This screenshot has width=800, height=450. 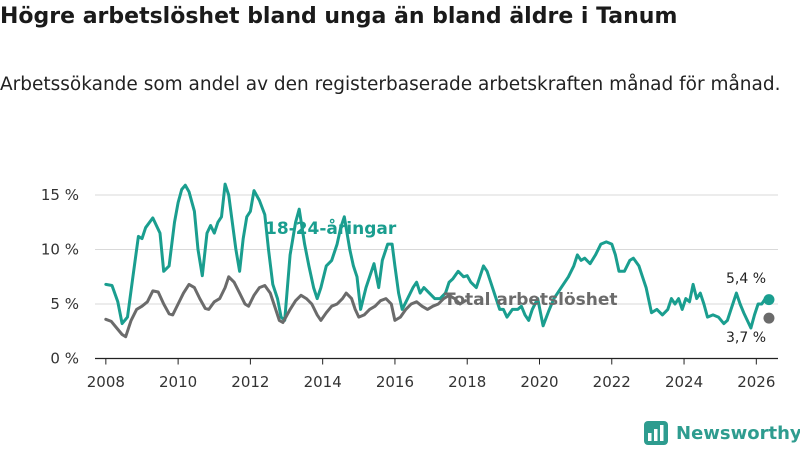 What do you see at coordinates (64, 304) in the screenshot?
I see `y-tick-label: 5 %` at bounding box center [64, 304].